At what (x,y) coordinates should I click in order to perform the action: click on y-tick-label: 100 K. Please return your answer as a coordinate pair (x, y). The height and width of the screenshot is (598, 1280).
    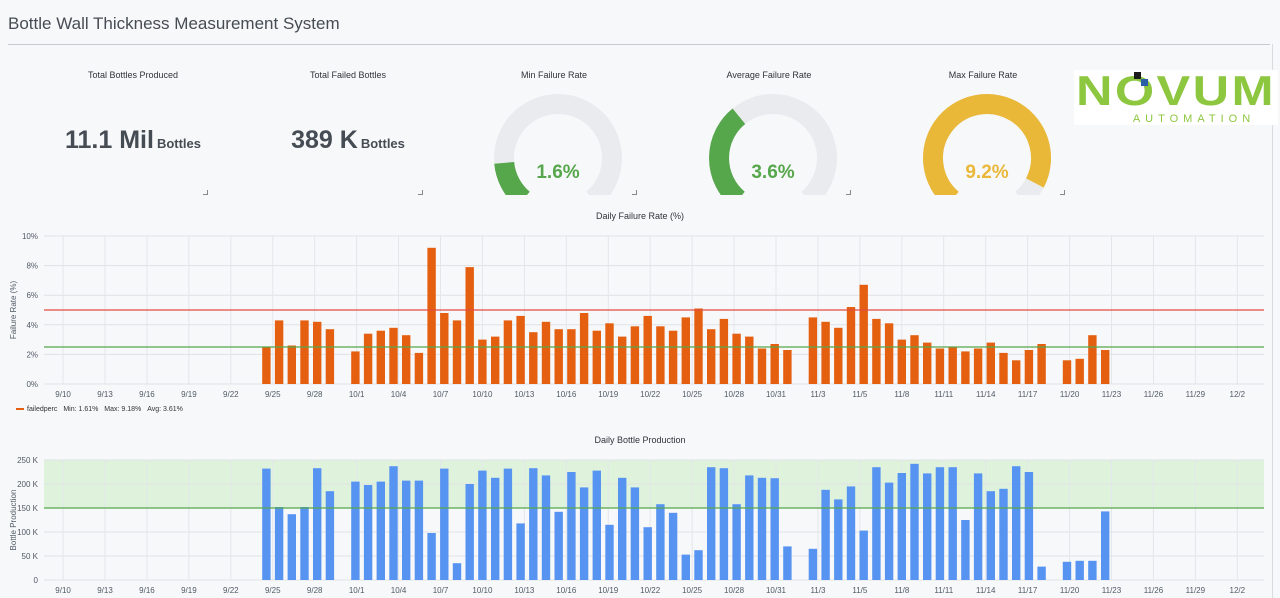
    Looking at the image, I should click on (28, 532).